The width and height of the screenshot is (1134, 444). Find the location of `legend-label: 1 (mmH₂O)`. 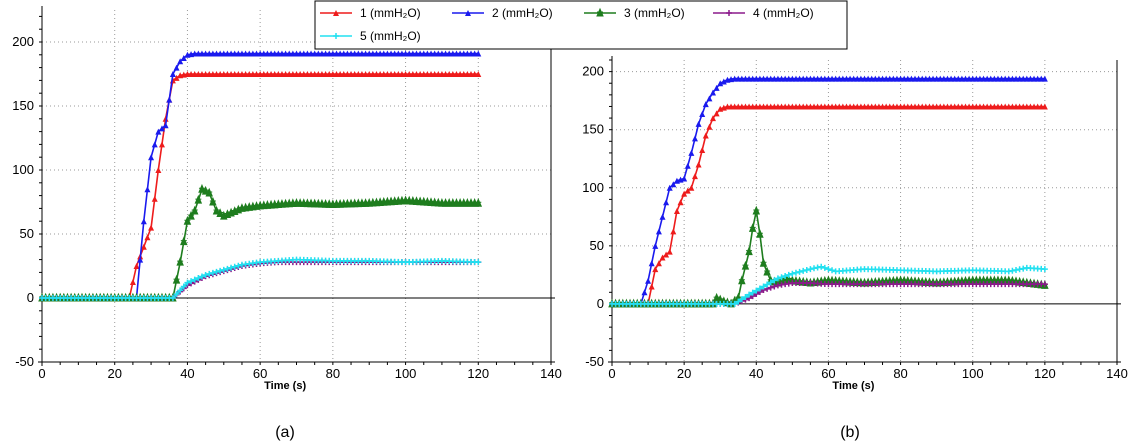

legend-label: 1 (mmH₂O) is located at coordinates (390, 13).